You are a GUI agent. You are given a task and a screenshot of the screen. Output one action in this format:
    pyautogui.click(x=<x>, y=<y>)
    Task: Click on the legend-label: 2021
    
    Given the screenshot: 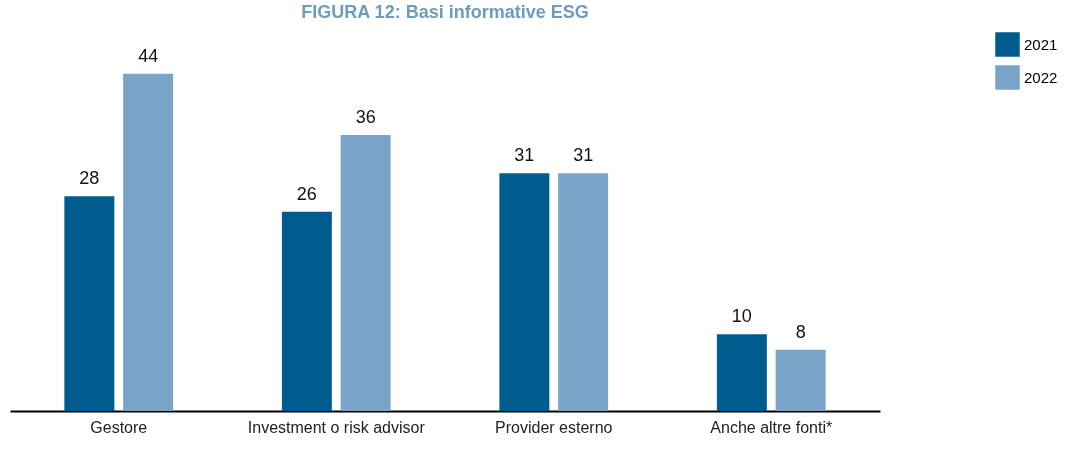 What is the action you would take?
    pyautogui.click(x=1041, y=44)
    